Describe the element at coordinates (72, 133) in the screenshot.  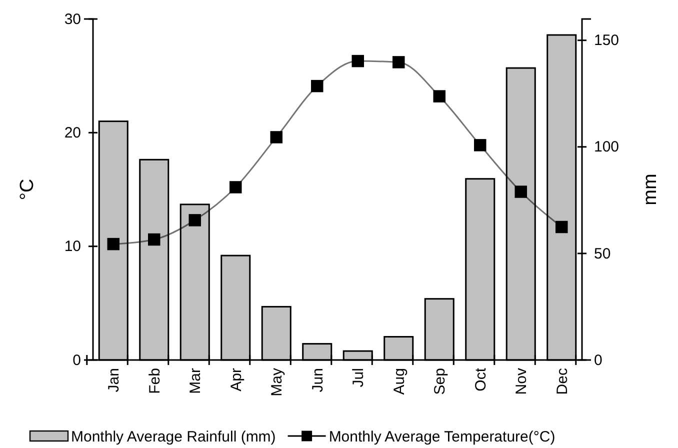
I see `y-tick-label: 20` at that location.